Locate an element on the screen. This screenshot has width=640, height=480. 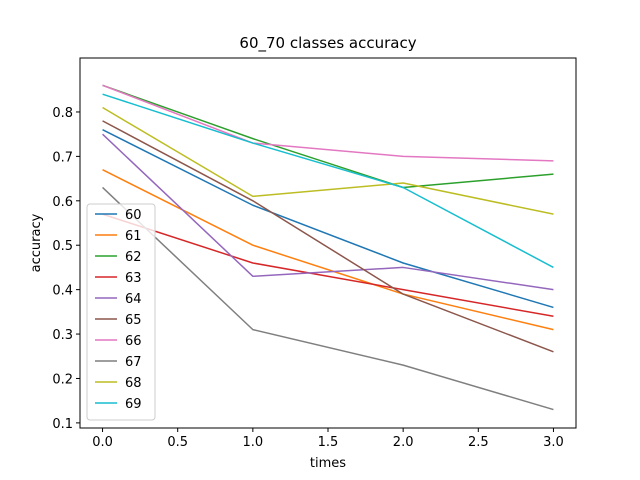
x-axis: 0.0 0.5 1.0 1.5 2.0 2.5 3.0 is located at coordinates (328, 439).